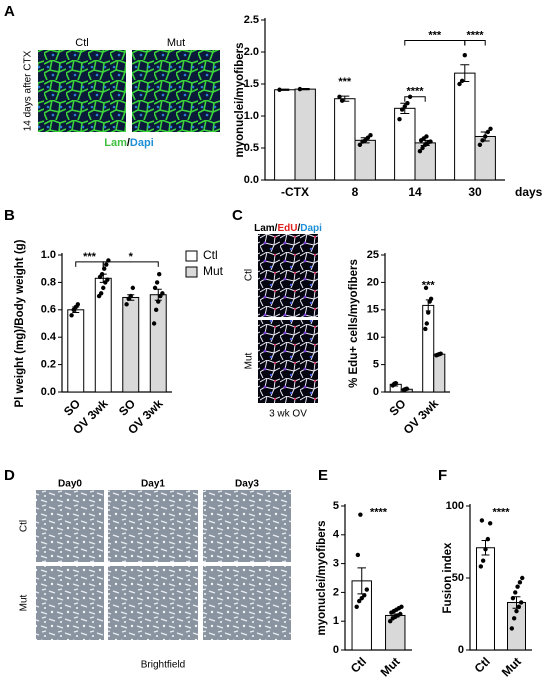  Describe the element at coordinates (288, 414) in the screenshot. I see `image-caption: 3 wk OV` at that location.